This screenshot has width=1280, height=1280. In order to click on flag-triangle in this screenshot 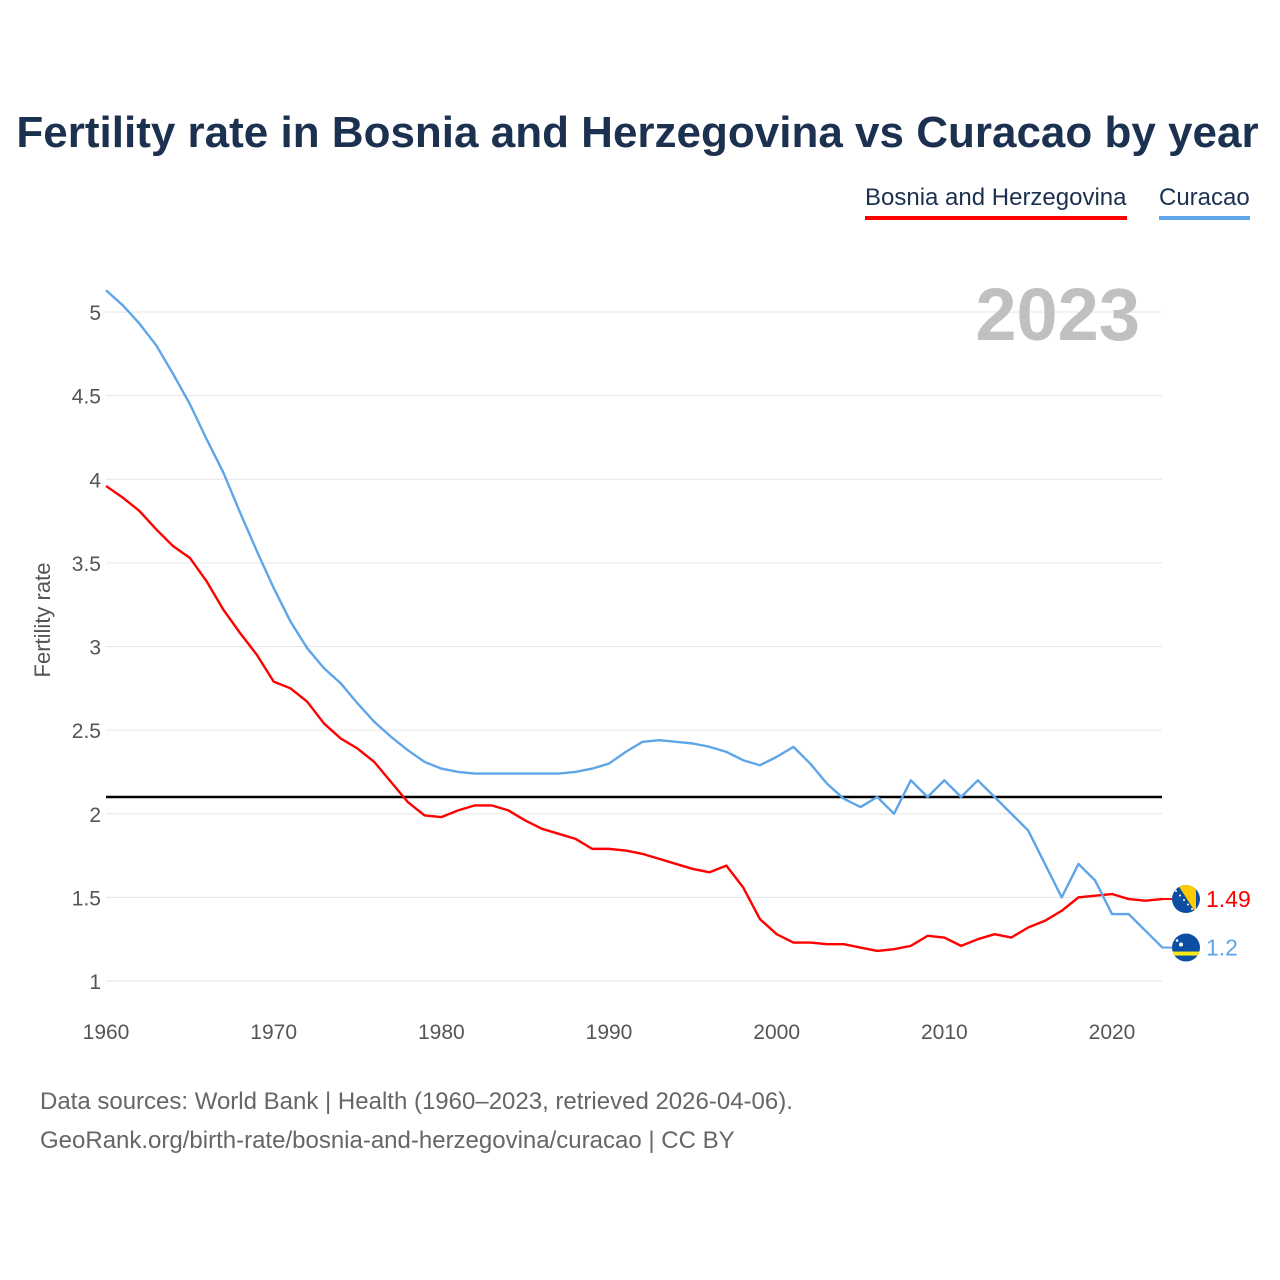, I will do `click(1187, 899)`.